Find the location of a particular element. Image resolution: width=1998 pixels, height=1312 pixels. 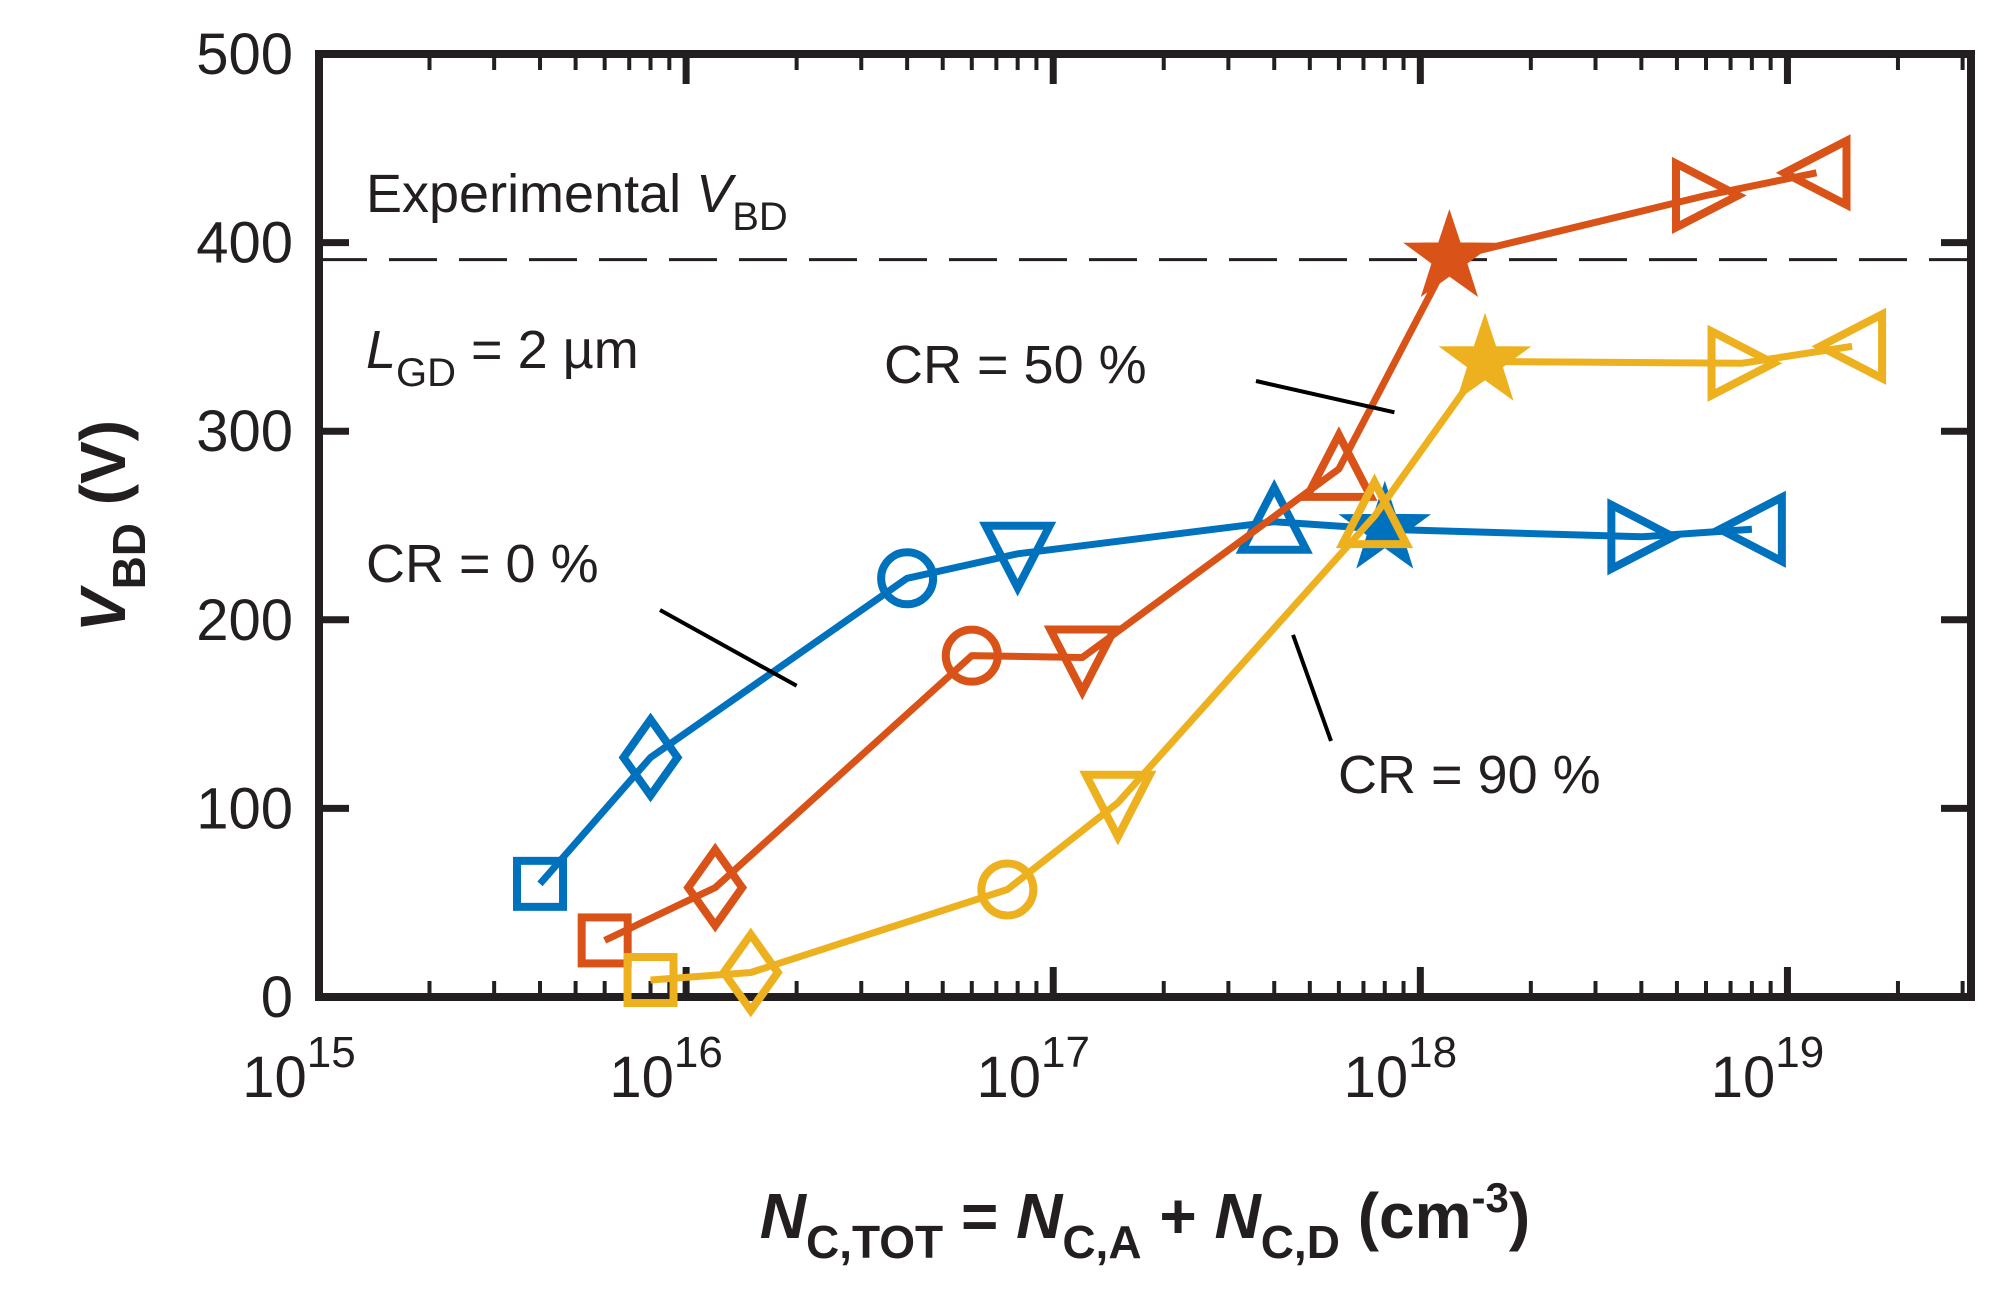

x-tick-label: 1016 is located at coordinates (665, 1069).